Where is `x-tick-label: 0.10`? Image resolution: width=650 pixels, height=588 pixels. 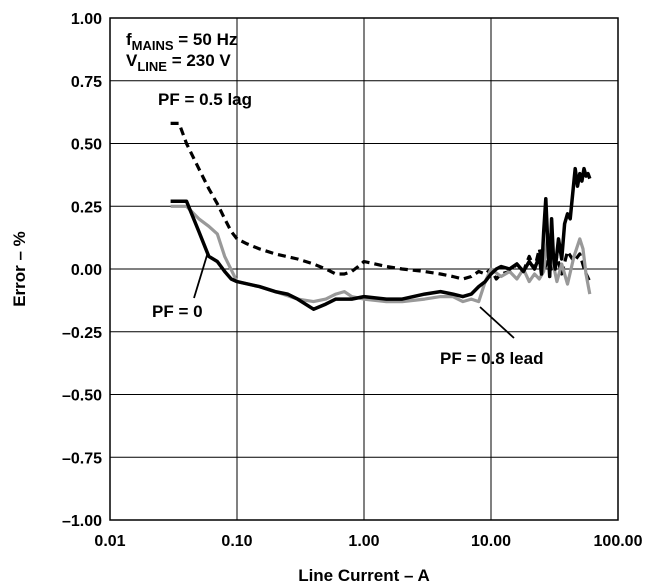 x-tick-label: 0.10 is located at coordinates (236, 541).